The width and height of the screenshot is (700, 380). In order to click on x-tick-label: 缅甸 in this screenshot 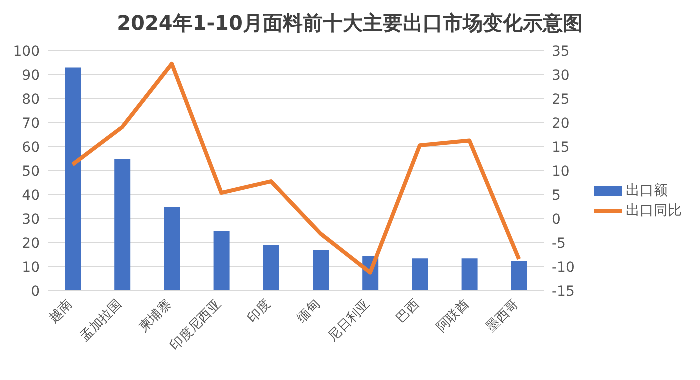, I will do `click(309, 311)`.